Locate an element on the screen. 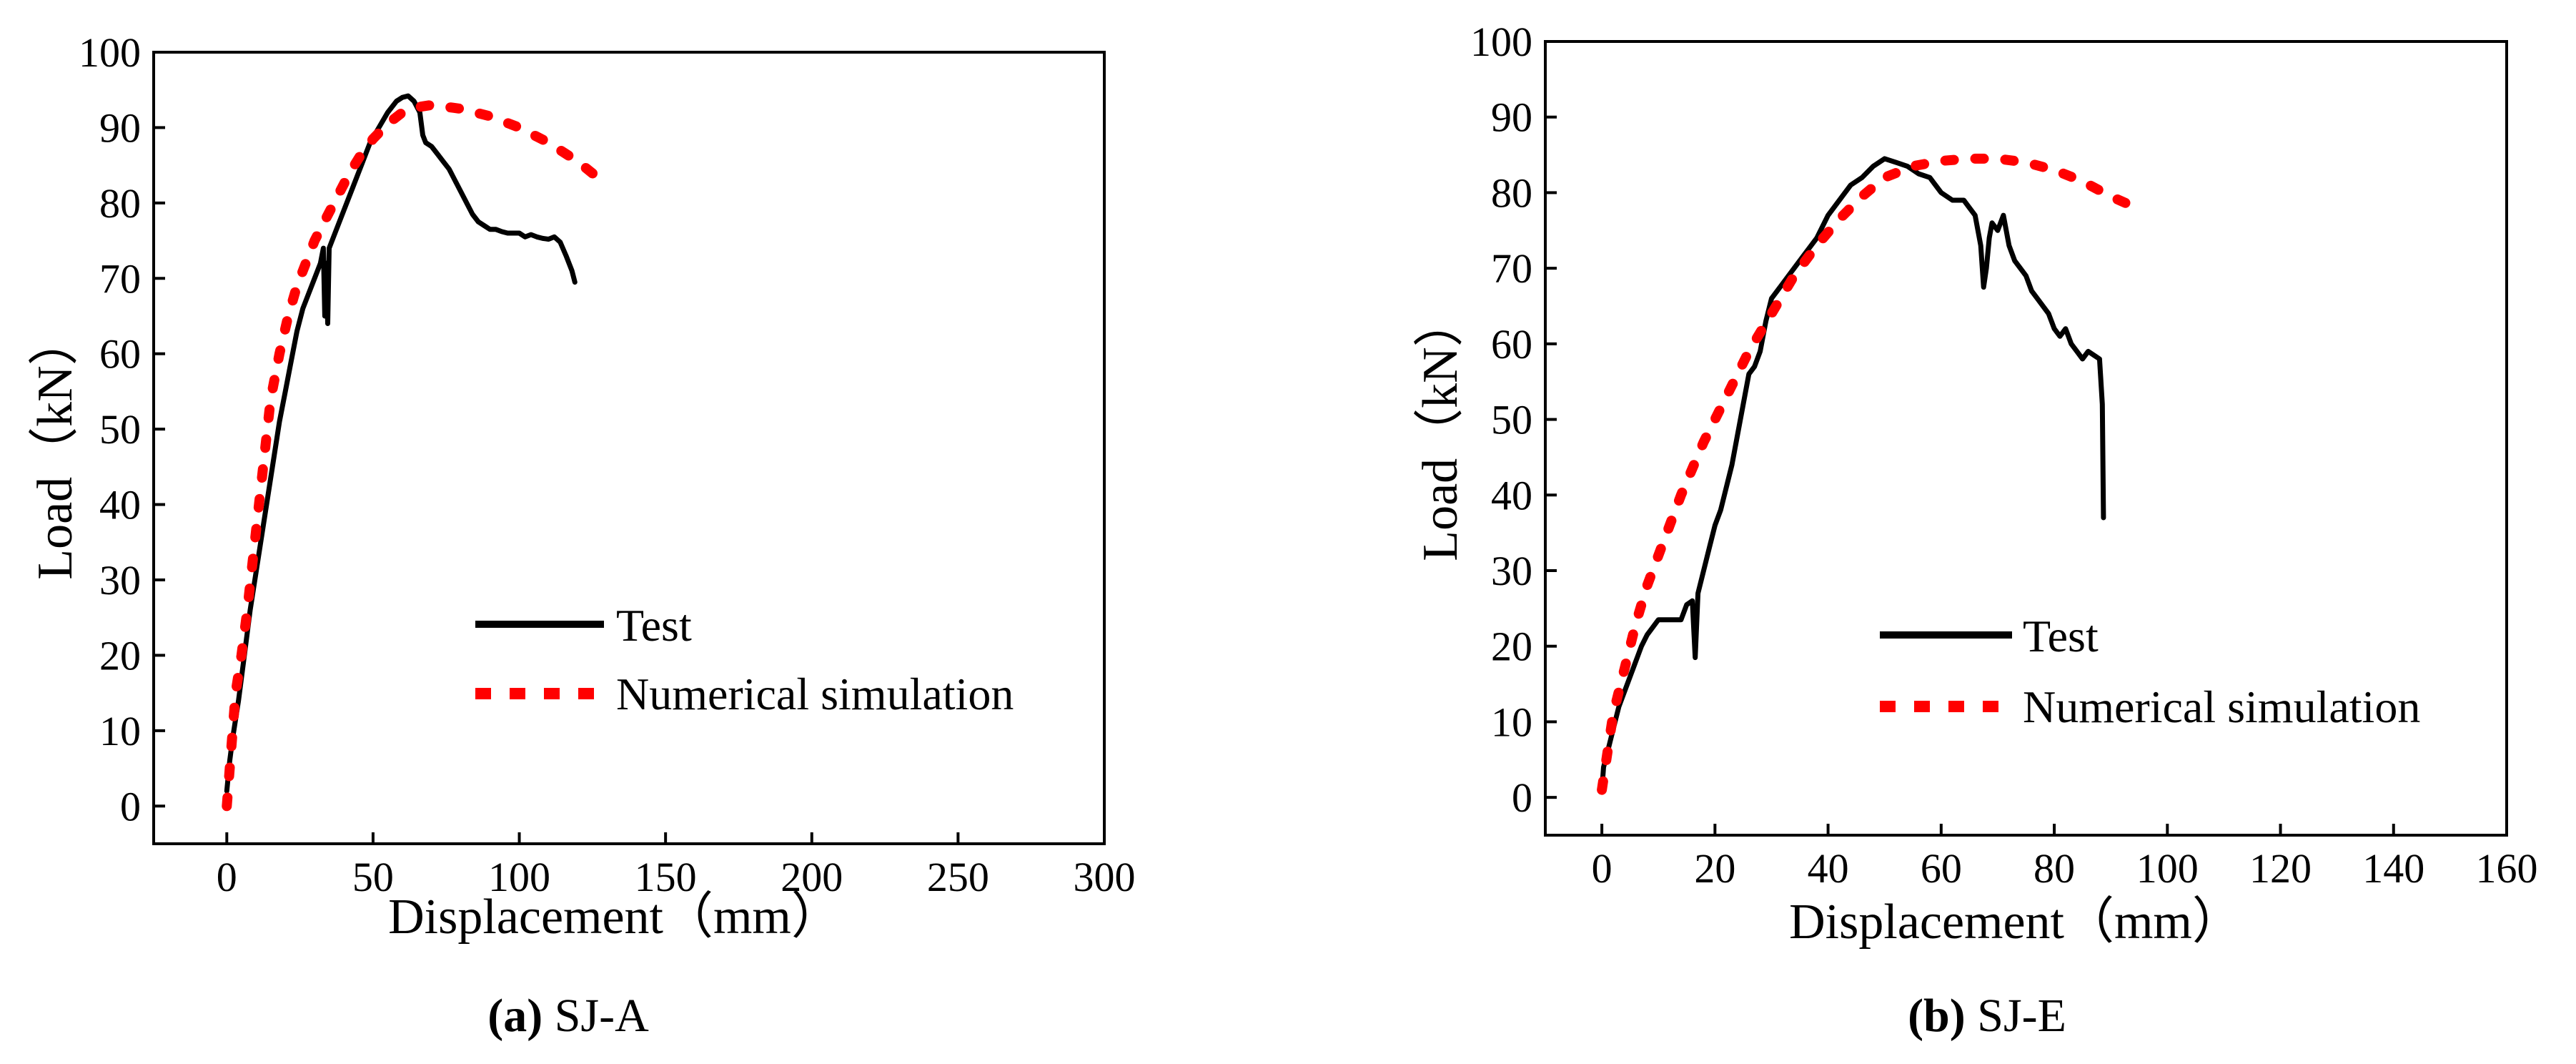 This screenshot has height=1064, width=2576. x-tick-label: 160 is located at coordinates (2507, 868).